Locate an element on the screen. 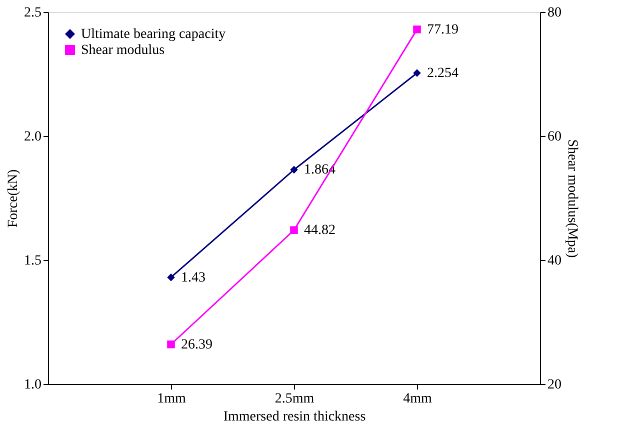 This screenshot has width=642, height=438. data-label: 26.39 is located at coordinates (196, 344).